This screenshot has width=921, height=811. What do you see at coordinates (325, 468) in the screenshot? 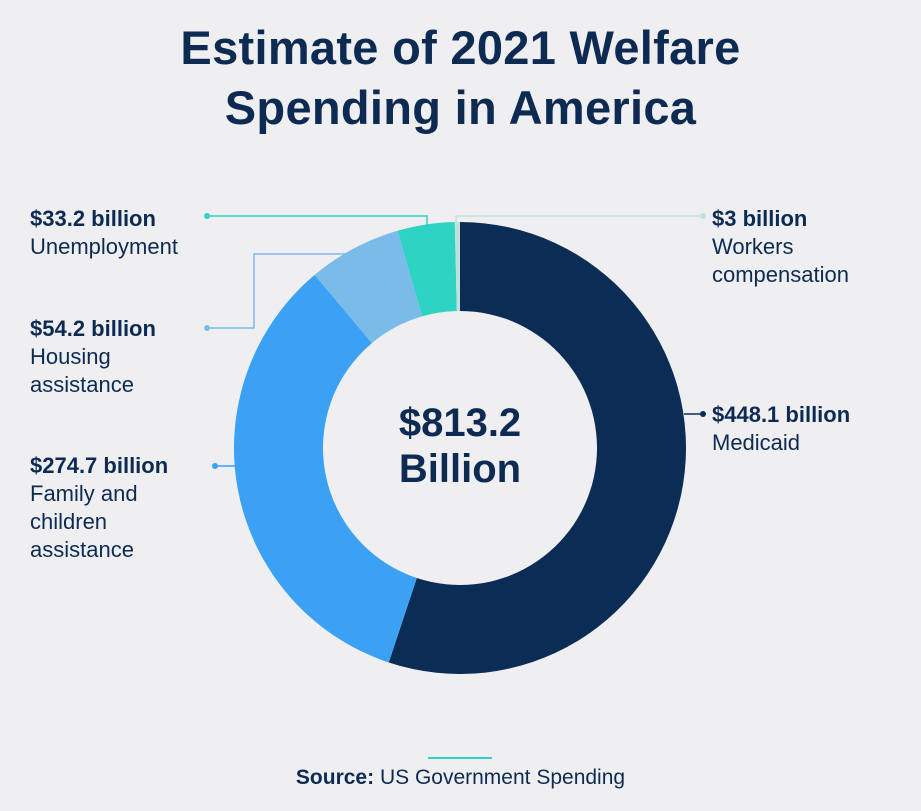
I see `slice-family-and-children-assistance` at bounding box center [325, 468].